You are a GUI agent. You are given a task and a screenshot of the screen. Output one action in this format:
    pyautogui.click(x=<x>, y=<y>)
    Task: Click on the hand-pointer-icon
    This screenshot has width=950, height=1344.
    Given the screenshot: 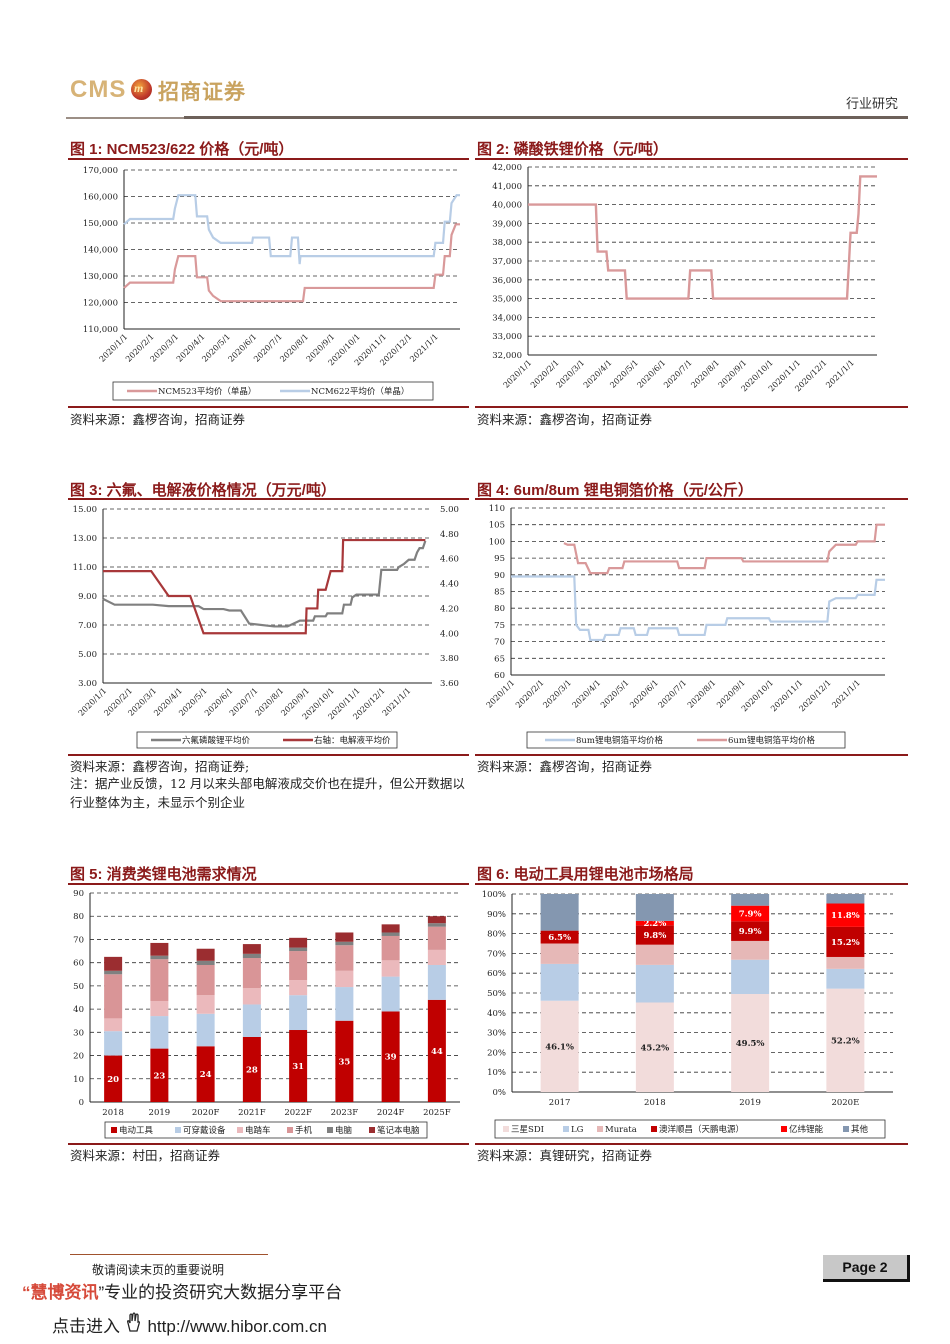 What is the action you would take?
    pyautogui.click(x=134, y=1324)
    